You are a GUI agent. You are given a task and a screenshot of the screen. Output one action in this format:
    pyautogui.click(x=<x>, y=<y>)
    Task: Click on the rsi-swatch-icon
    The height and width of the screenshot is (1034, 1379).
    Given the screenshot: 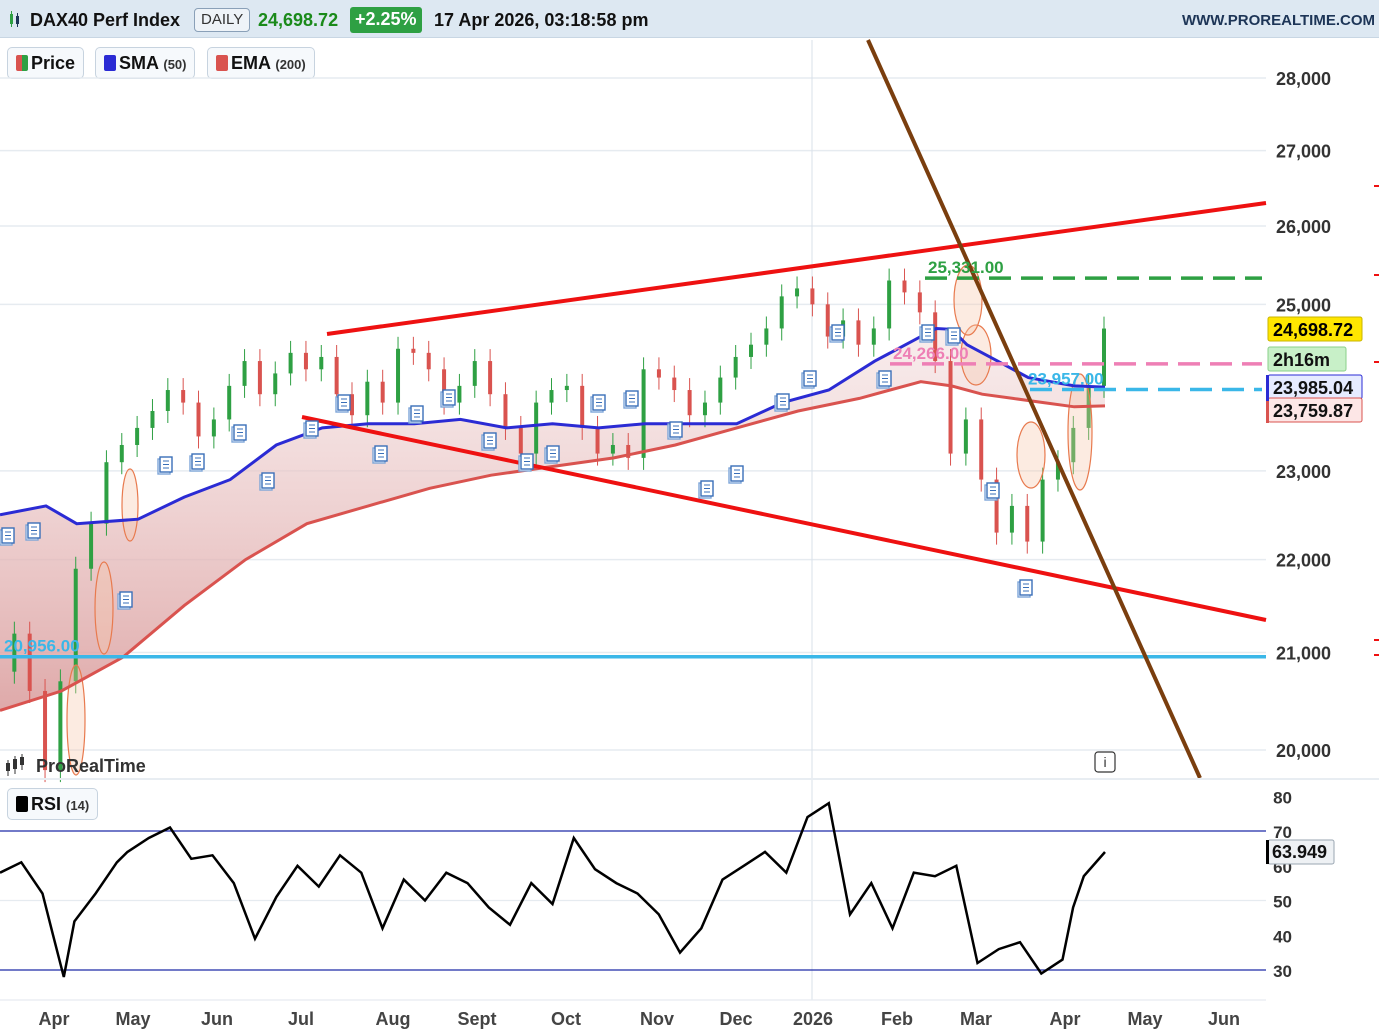 What is the action you would take?
    pyautogui.click(x=22, y=804)
    